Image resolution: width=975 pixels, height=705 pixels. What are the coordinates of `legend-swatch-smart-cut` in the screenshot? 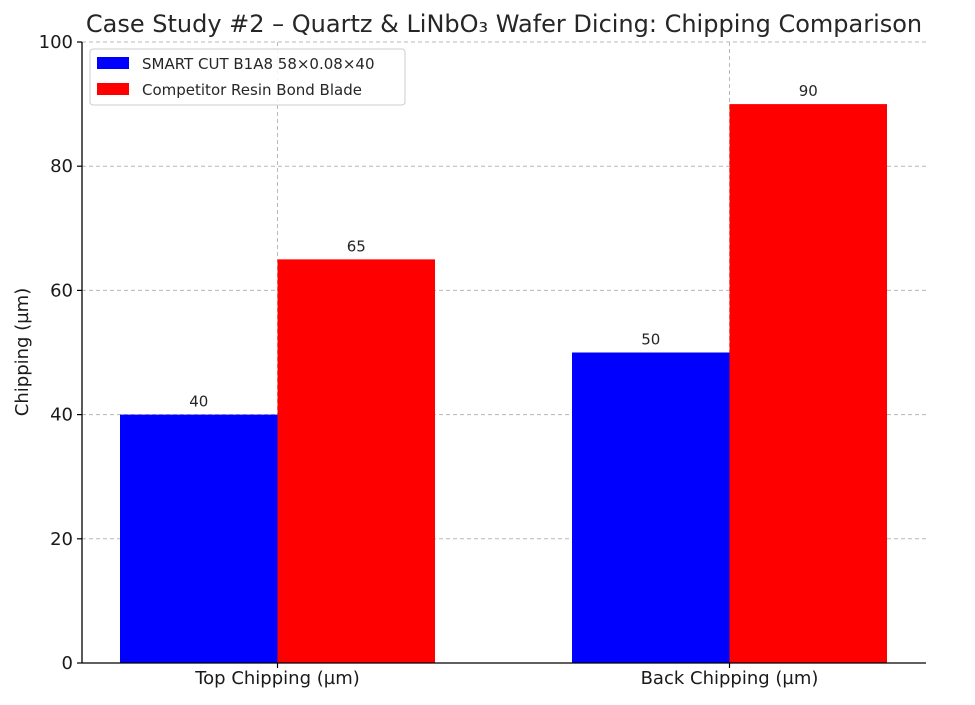 It's located at (113, 63).